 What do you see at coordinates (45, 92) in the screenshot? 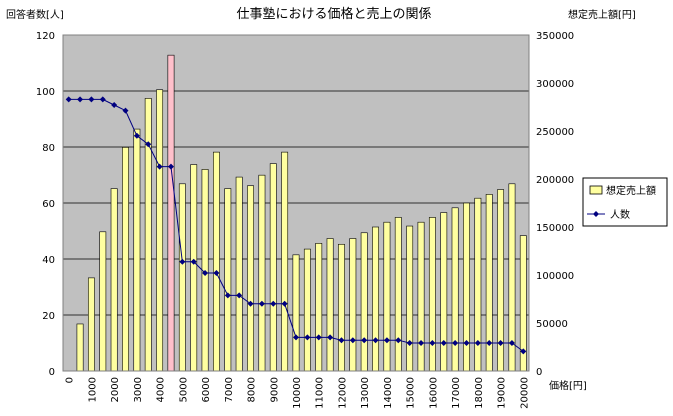
I see `y-left-tick-label: 100` at bounding box center [45, 92].